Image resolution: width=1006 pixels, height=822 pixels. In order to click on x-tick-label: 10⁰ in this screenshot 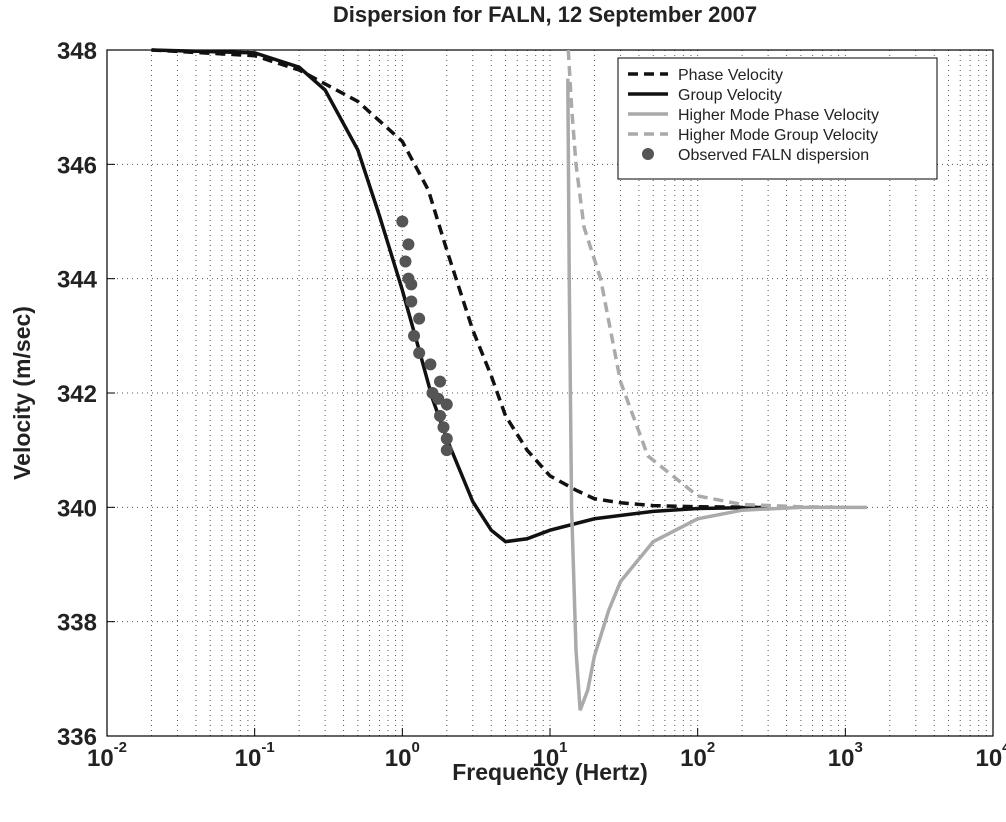, I will do `click(402, 755)`.